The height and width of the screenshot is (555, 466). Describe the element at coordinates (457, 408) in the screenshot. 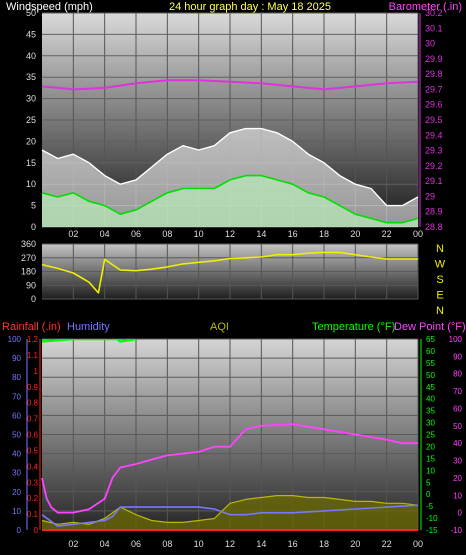

I see `dewpoint-tick-label: 60` at that location.